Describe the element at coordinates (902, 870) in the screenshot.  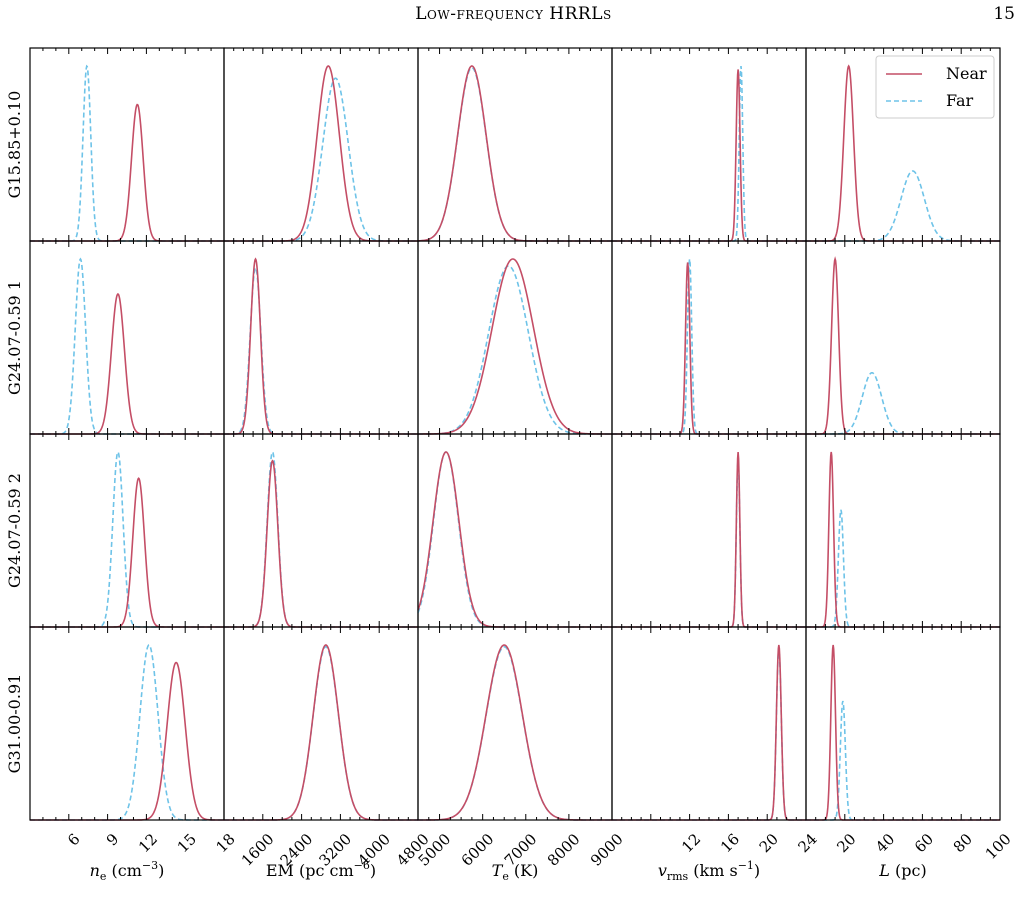
I see `x-axis-label-L: L (pc)` at that location.